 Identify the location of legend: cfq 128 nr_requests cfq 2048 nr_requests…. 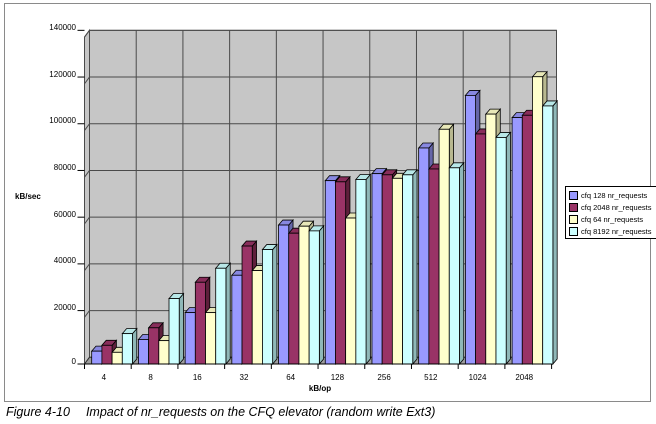
(610, 212).